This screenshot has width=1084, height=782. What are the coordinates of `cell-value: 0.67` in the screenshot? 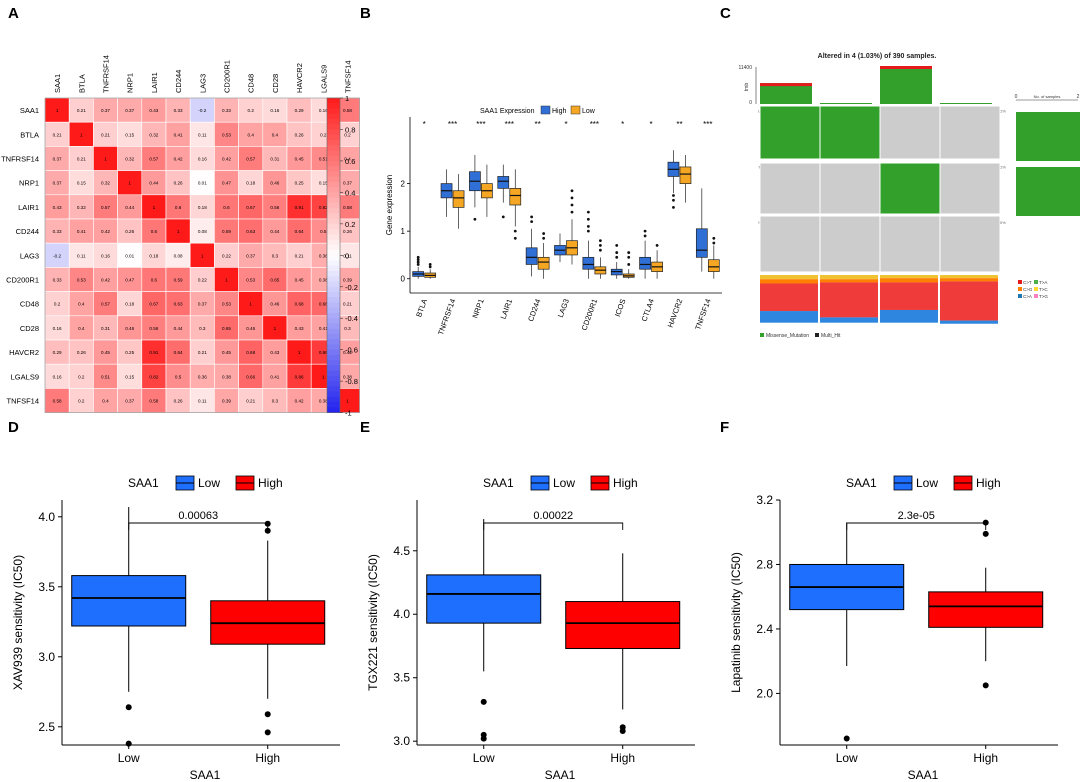 It's located at (153, 304).